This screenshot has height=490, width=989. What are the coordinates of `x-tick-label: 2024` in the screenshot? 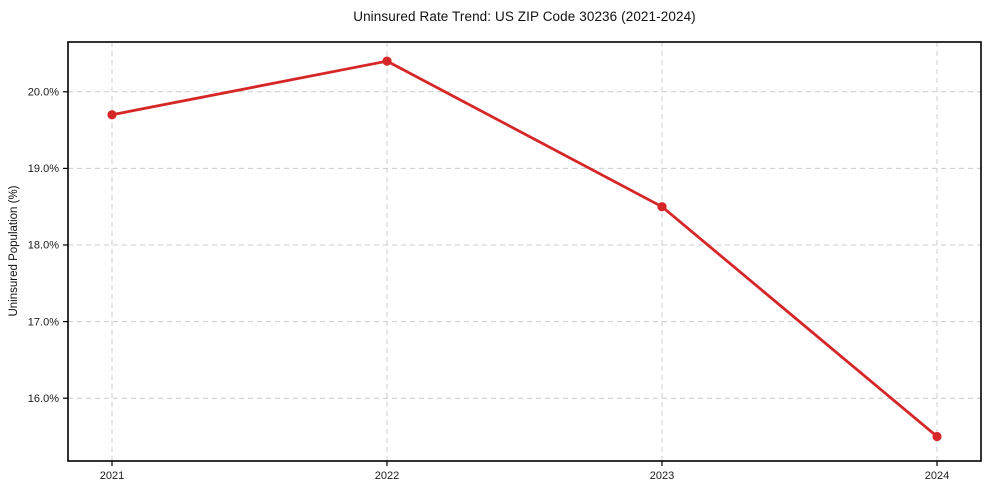 It's located at (937, 476).